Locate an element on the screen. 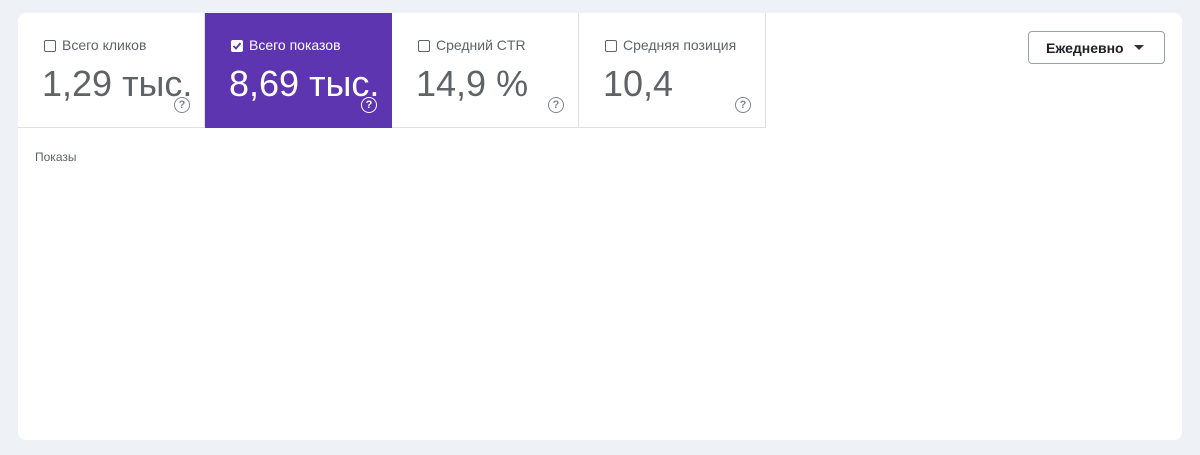 This screenshot has height=455, width=1200. metric-label: Средний CTR is located at coordinates (481, 45).